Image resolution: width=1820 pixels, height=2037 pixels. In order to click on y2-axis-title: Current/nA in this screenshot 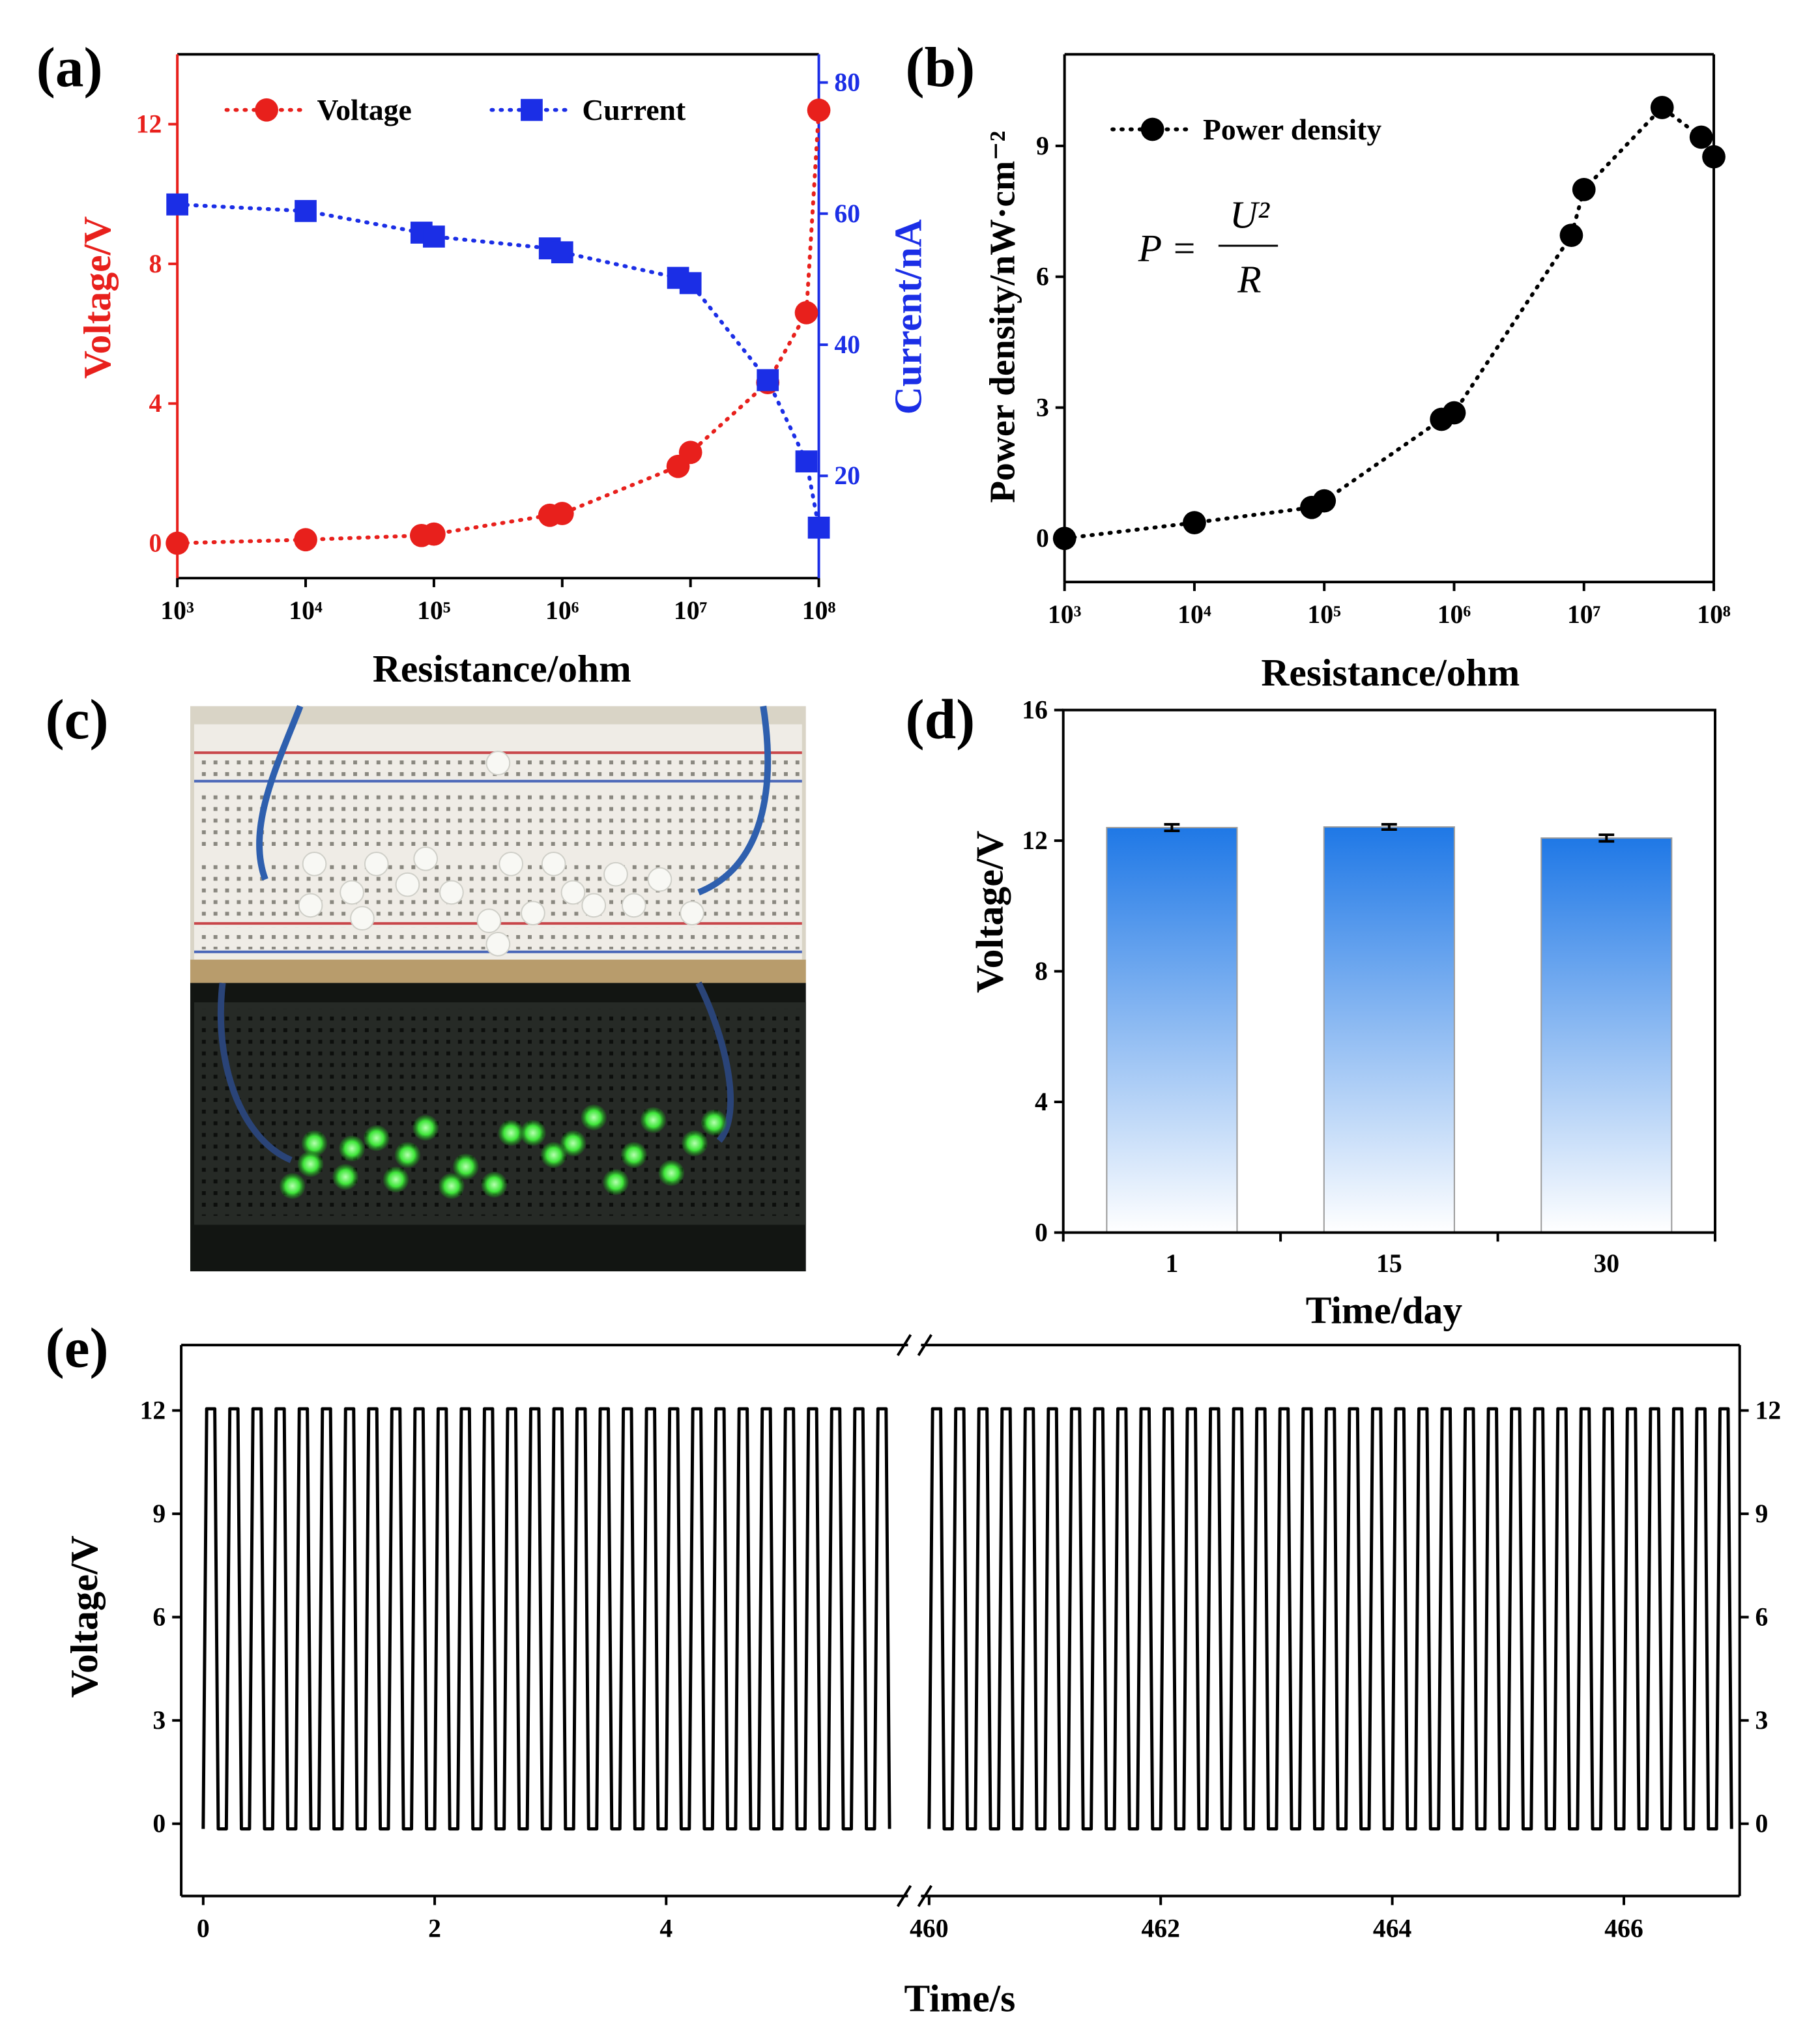, I will do `click(908, 316)`.